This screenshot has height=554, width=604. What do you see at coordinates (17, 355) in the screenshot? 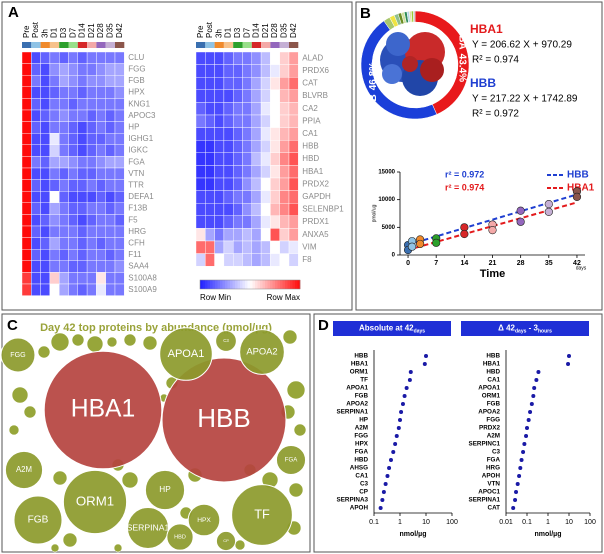
I see `bubble-label: FGG` at bounding box center [17, 355].